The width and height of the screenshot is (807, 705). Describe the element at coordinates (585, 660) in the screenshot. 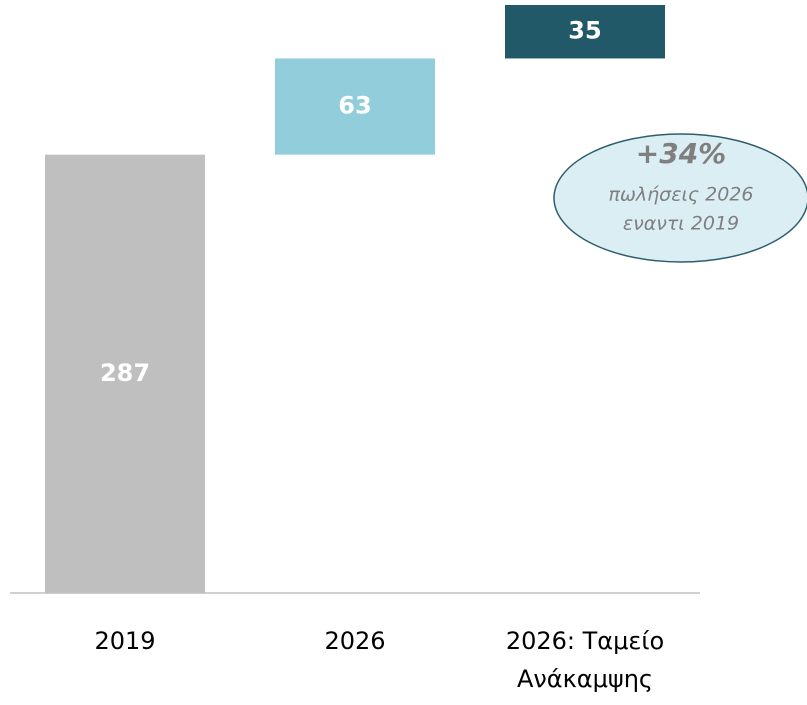

I see `x-tick-label: 2026: Ταμείο Ανάκαμψης` at that location.